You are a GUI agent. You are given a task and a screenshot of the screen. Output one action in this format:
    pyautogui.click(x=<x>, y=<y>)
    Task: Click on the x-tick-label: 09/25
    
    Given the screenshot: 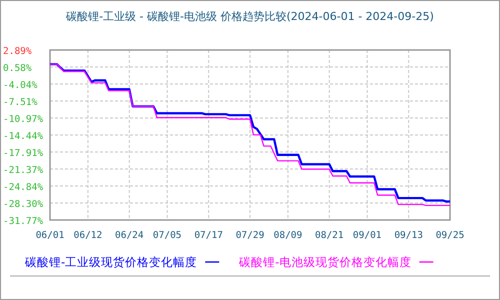 What is the action you would take?
    pyautogui.click(x=450, y=235)
    